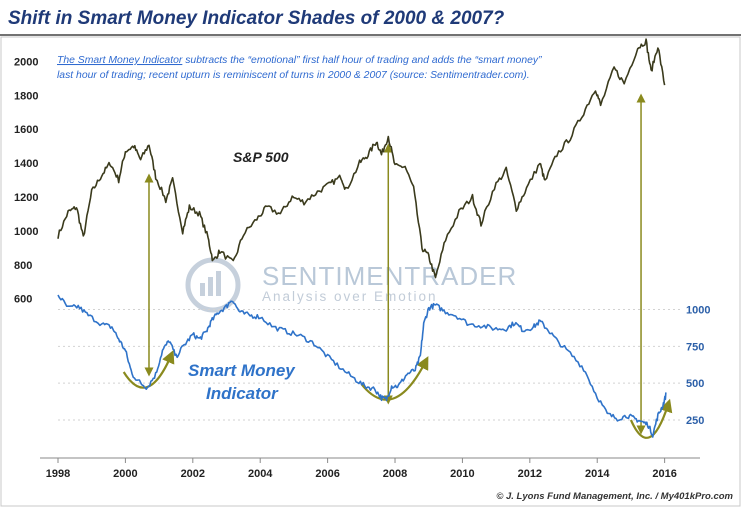  Describe the element at coordinates (695, 347) in the screenshot. I see `right-tick-label: 750` at that location.